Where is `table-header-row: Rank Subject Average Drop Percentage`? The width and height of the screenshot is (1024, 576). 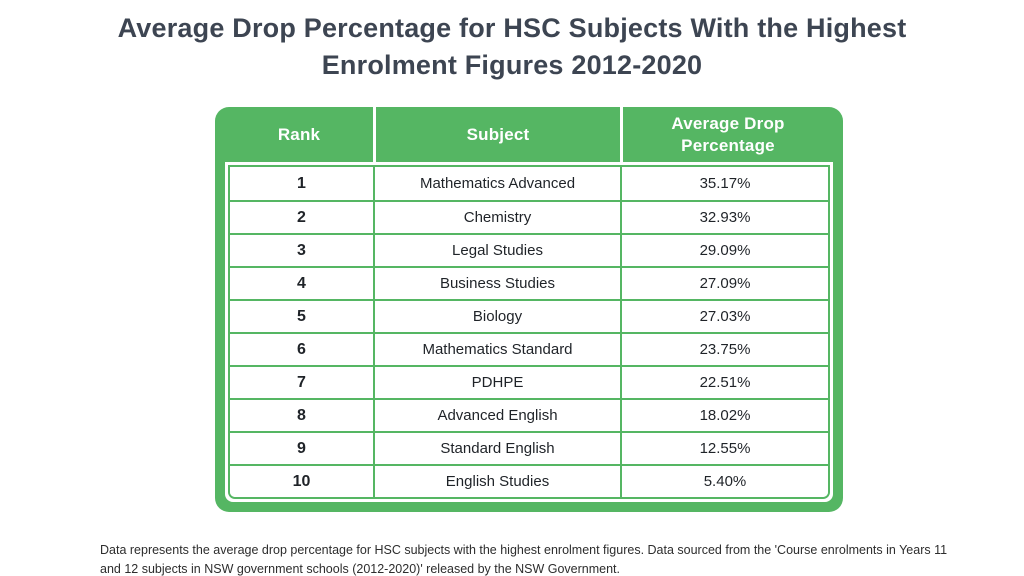 table-header-row: Rank Subject Average Drop Percentage is located at coordinates (529, 134).